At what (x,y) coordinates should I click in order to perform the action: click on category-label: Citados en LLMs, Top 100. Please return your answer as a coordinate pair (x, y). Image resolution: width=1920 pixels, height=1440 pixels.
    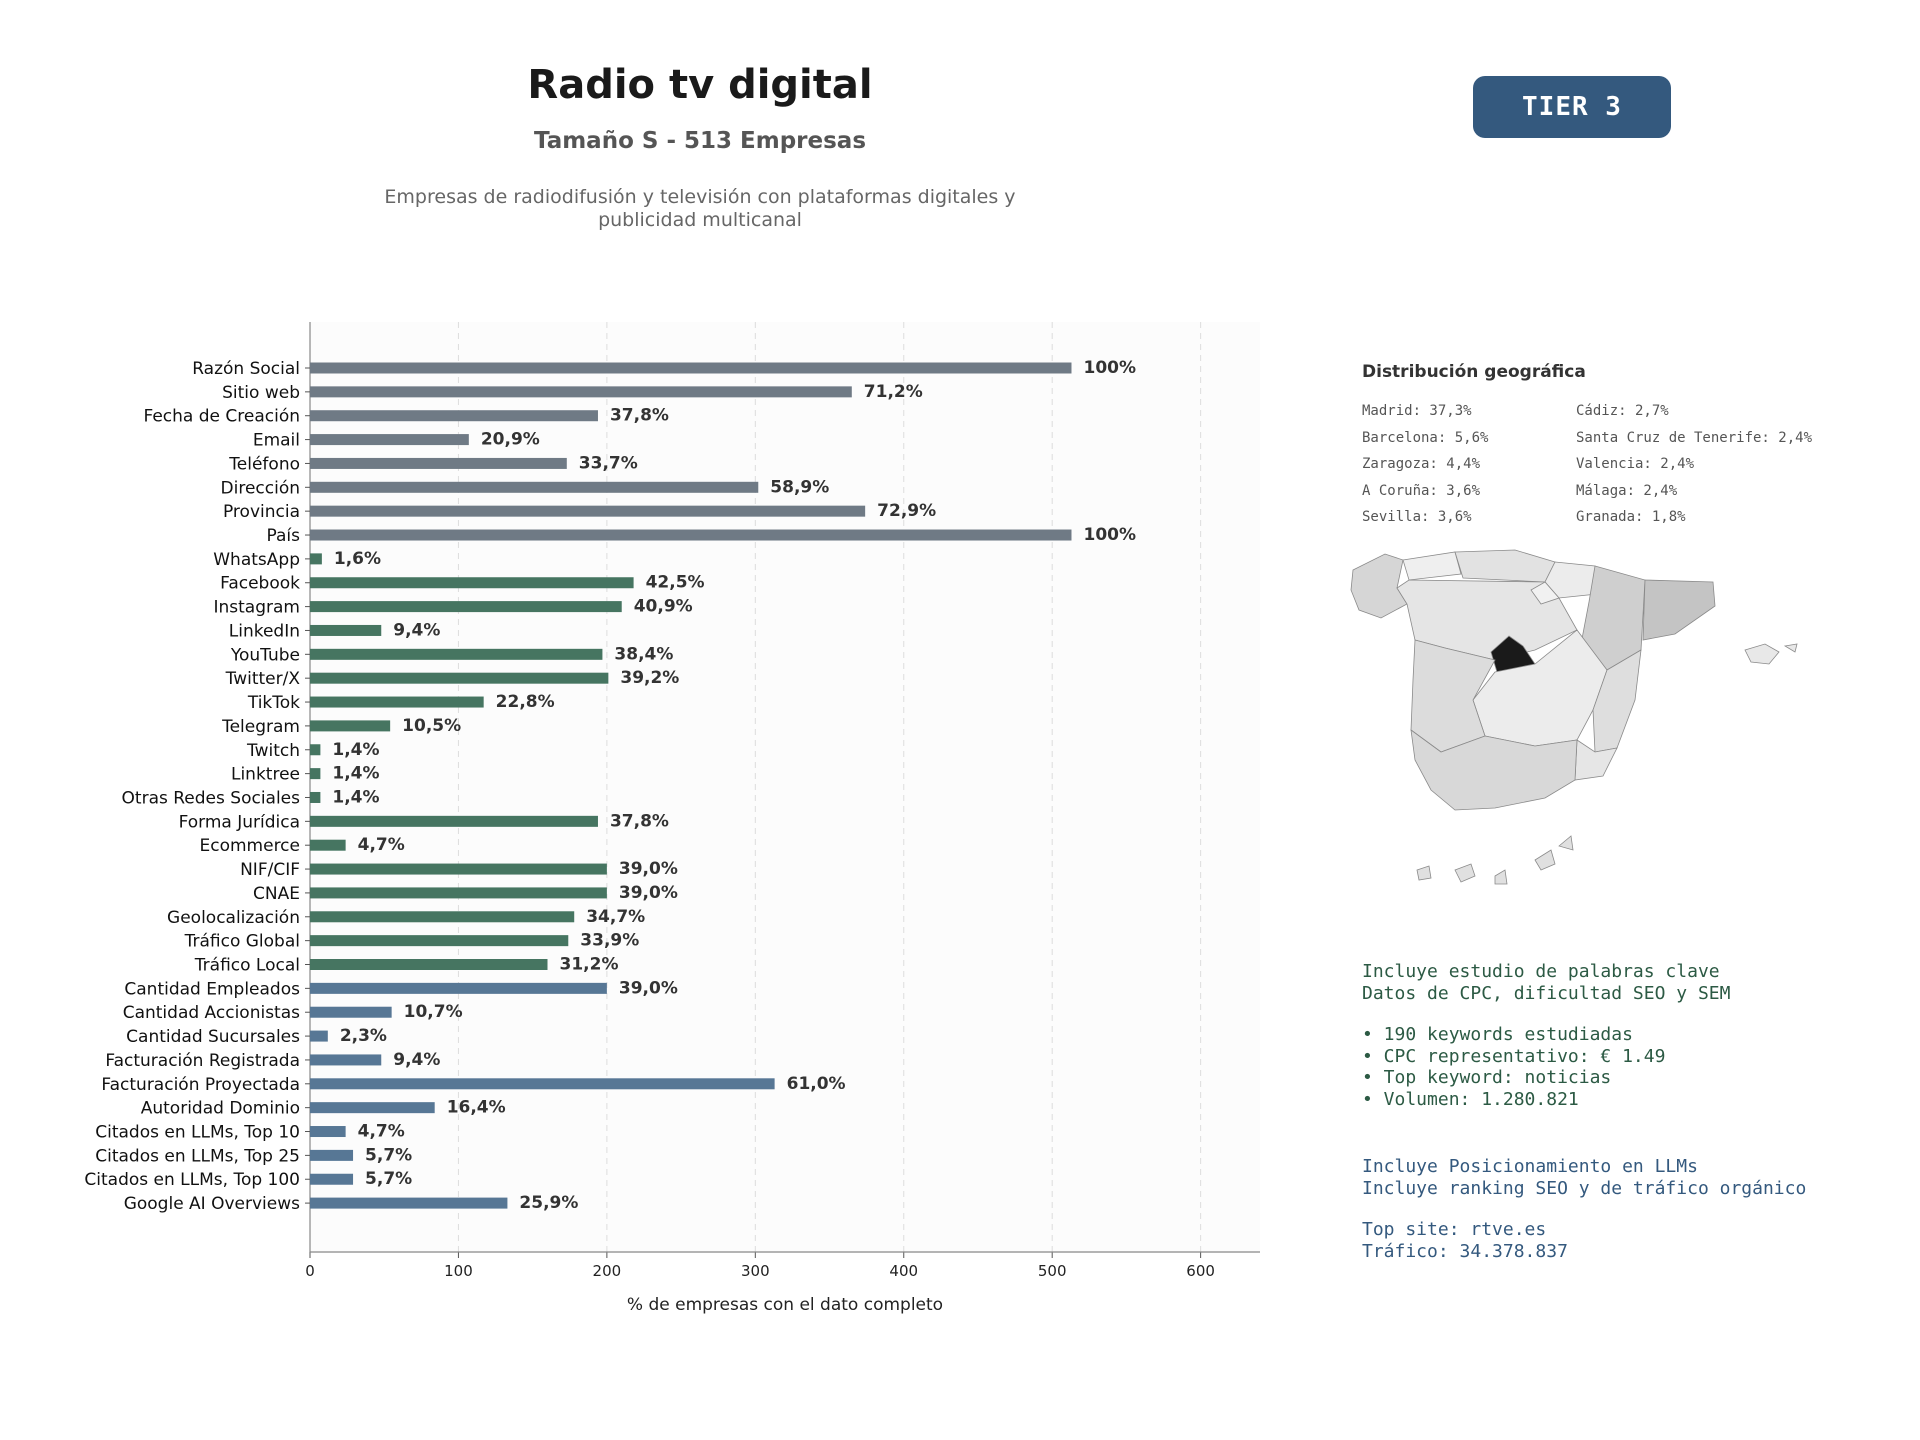
    Looking at the image, I should click on (192, 1180).